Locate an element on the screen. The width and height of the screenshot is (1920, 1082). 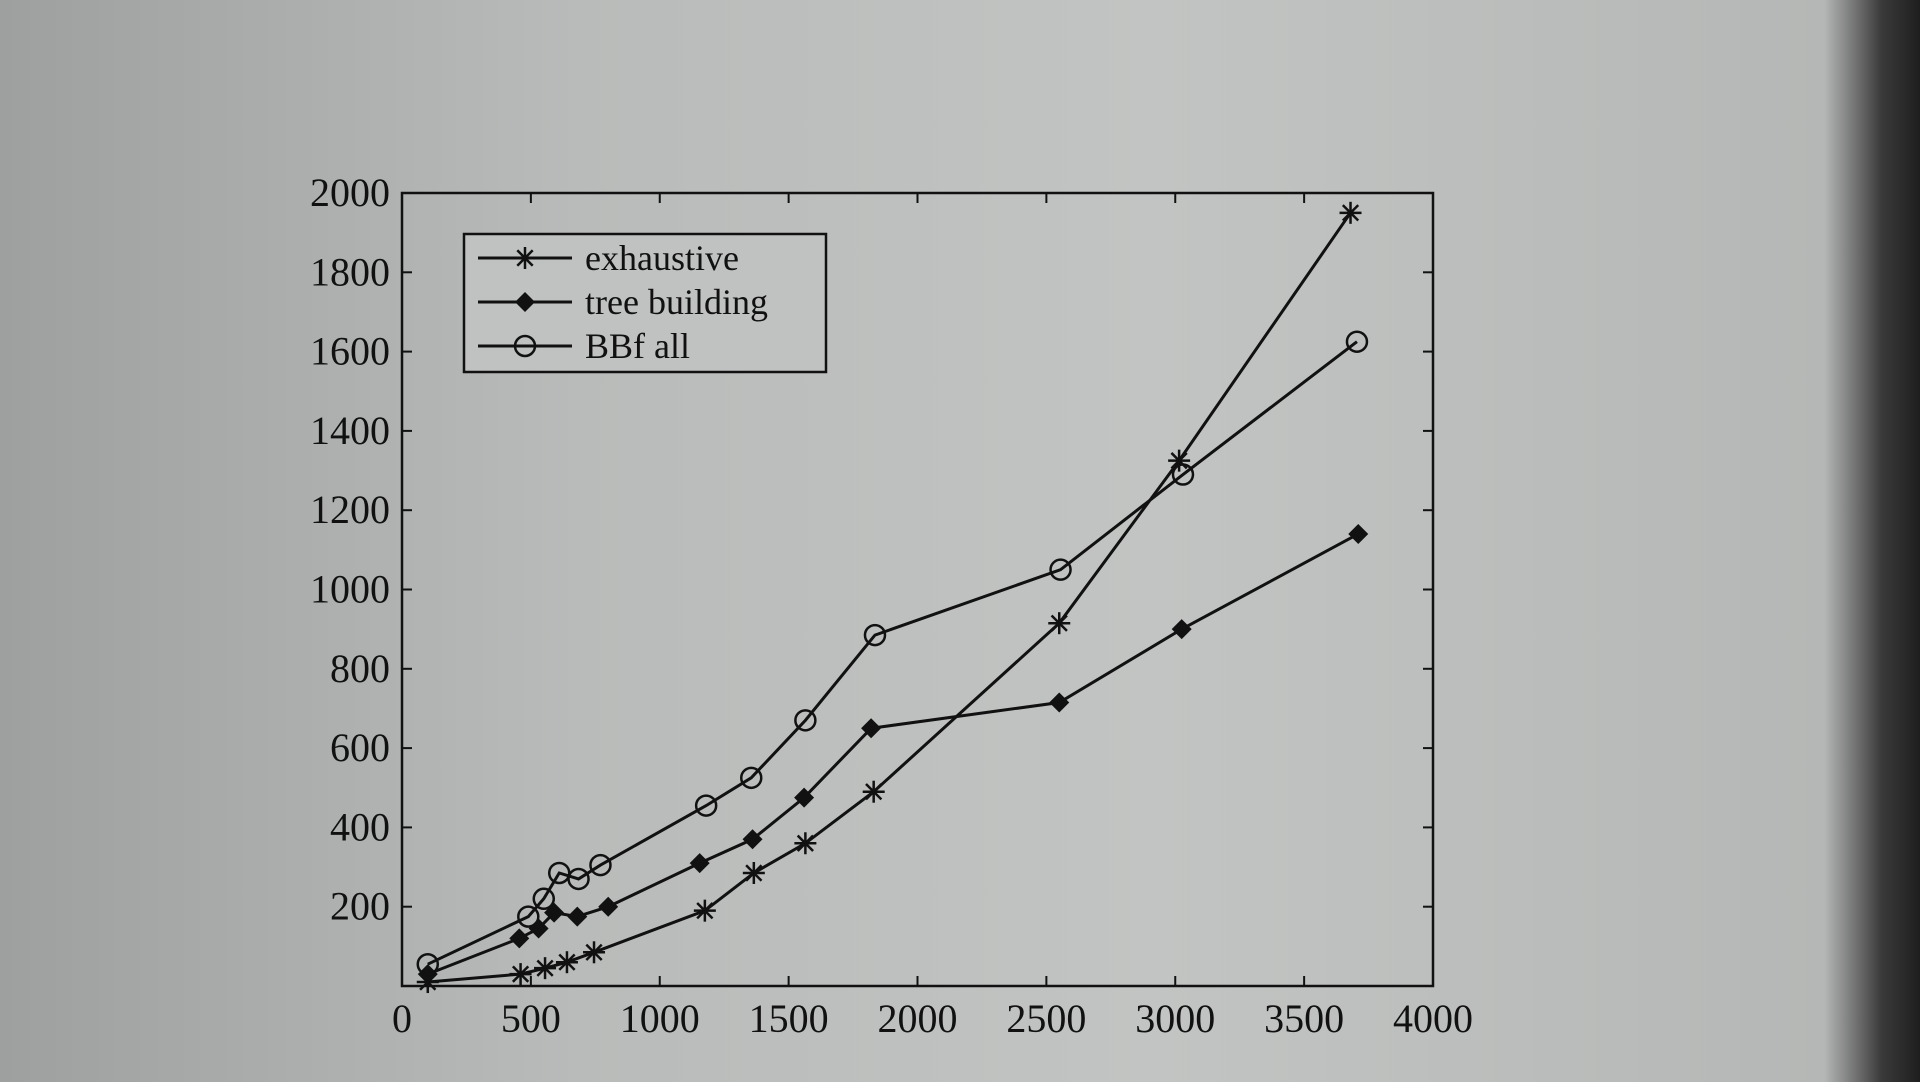
x-tick-label: 1500 is located at coordinates (789, 1018).